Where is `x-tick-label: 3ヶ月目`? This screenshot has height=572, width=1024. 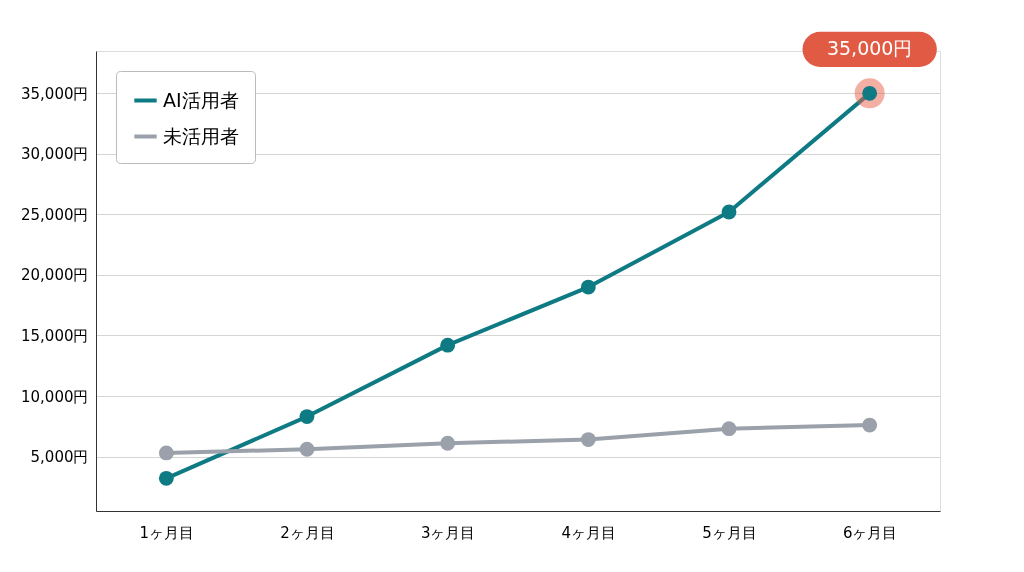
x-tick-label: 3ヶ月目 is located at coordinates (448, 532).